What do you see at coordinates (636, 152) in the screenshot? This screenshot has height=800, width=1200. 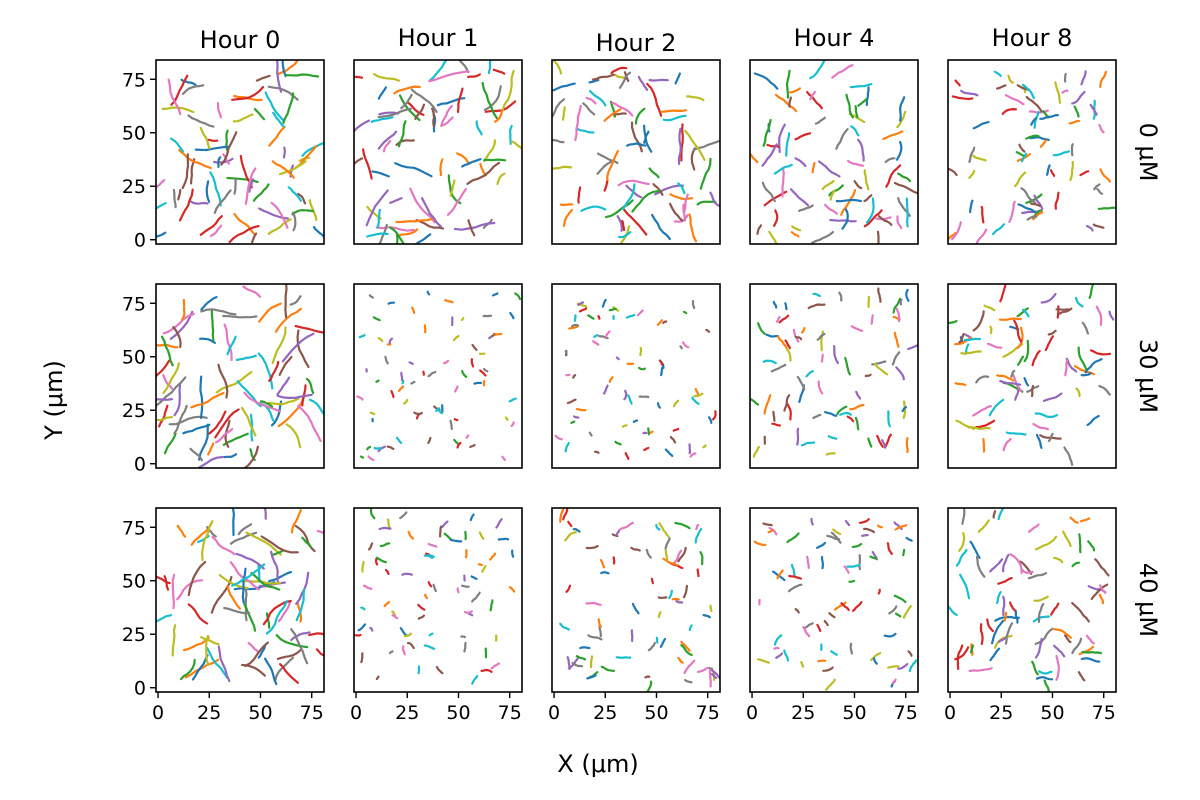 I see `panel-r0-c2` at bounding box center [636, 152].